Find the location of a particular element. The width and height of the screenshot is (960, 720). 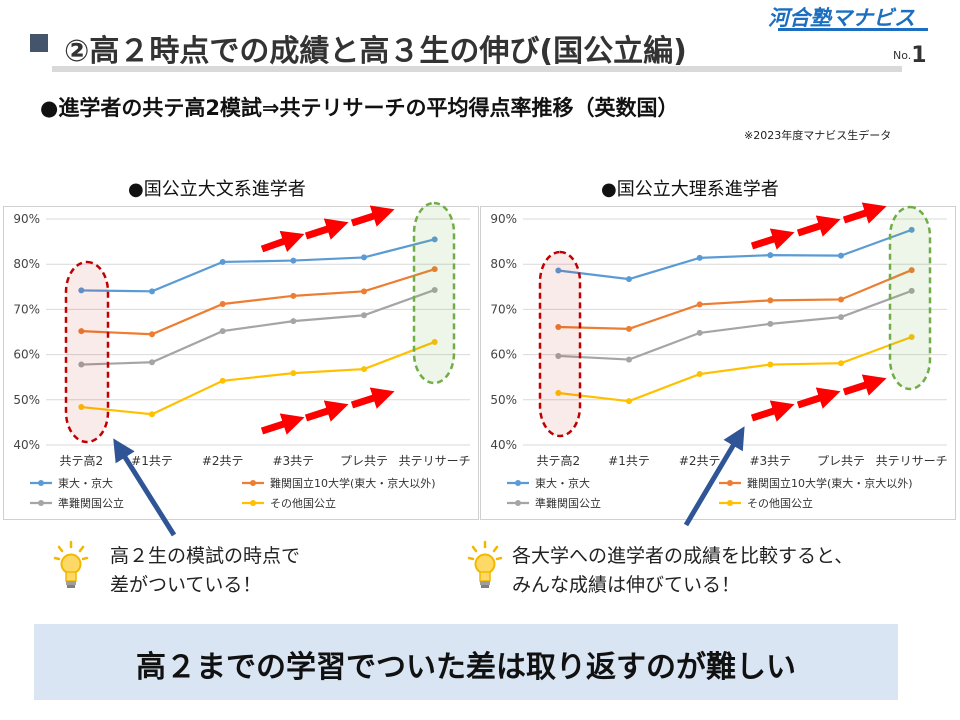

tip-humanities-line1: 高２生の模試の時点で is located at coordinates (205, 556).